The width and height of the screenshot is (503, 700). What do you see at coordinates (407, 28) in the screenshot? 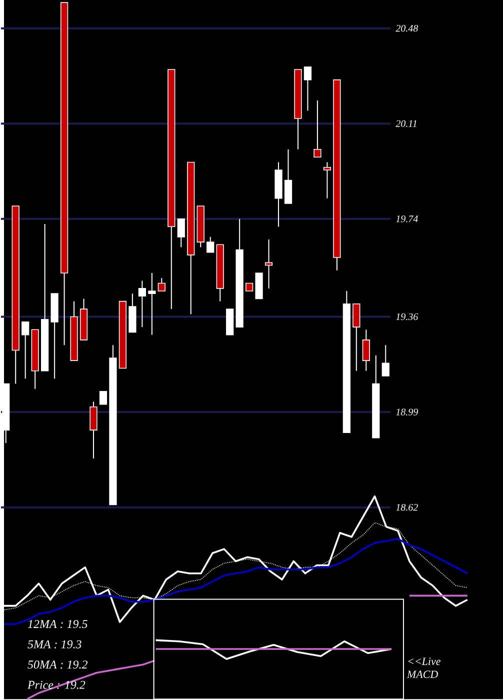
I see `y-tick-label: 20.48` at bounding box center [407, 28].